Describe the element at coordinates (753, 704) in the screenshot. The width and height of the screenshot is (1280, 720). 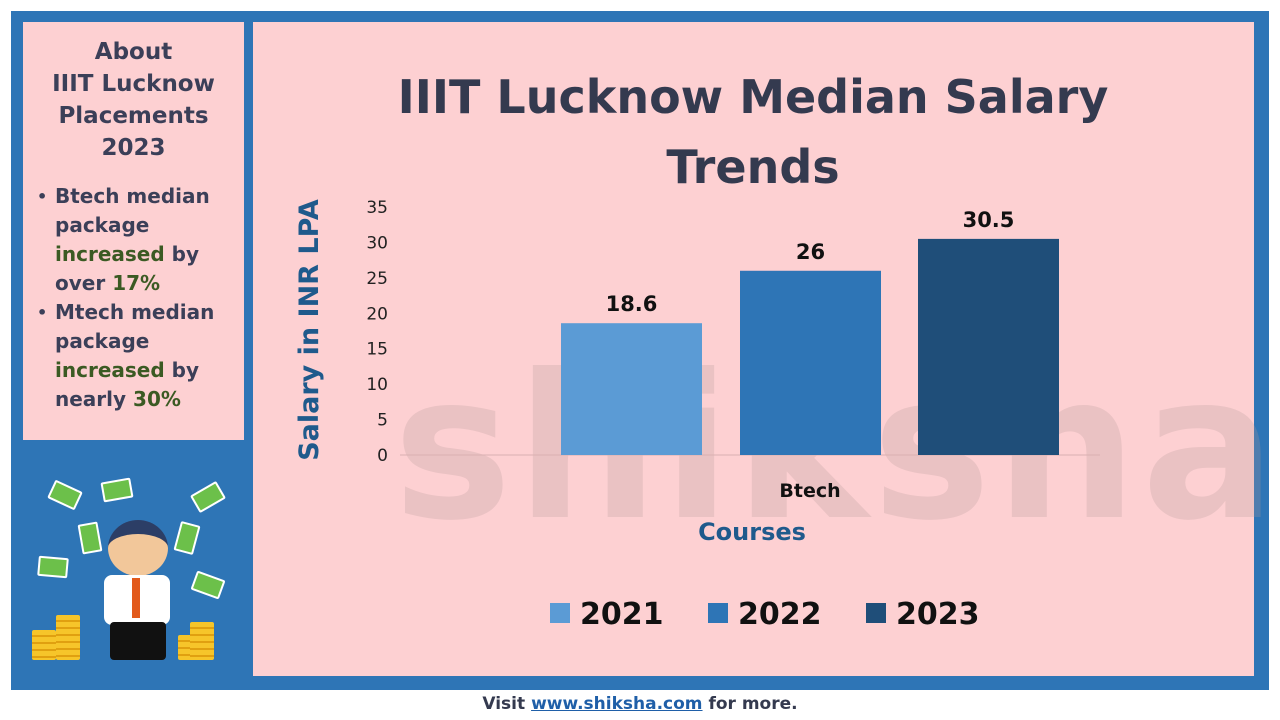
I see `footer-text: for more.` at that location.